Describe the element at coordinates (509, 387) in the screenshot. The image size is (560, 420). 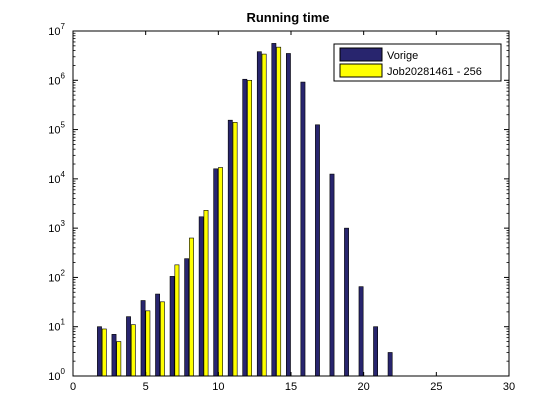
I see `x-tick-label: 30` at that location.